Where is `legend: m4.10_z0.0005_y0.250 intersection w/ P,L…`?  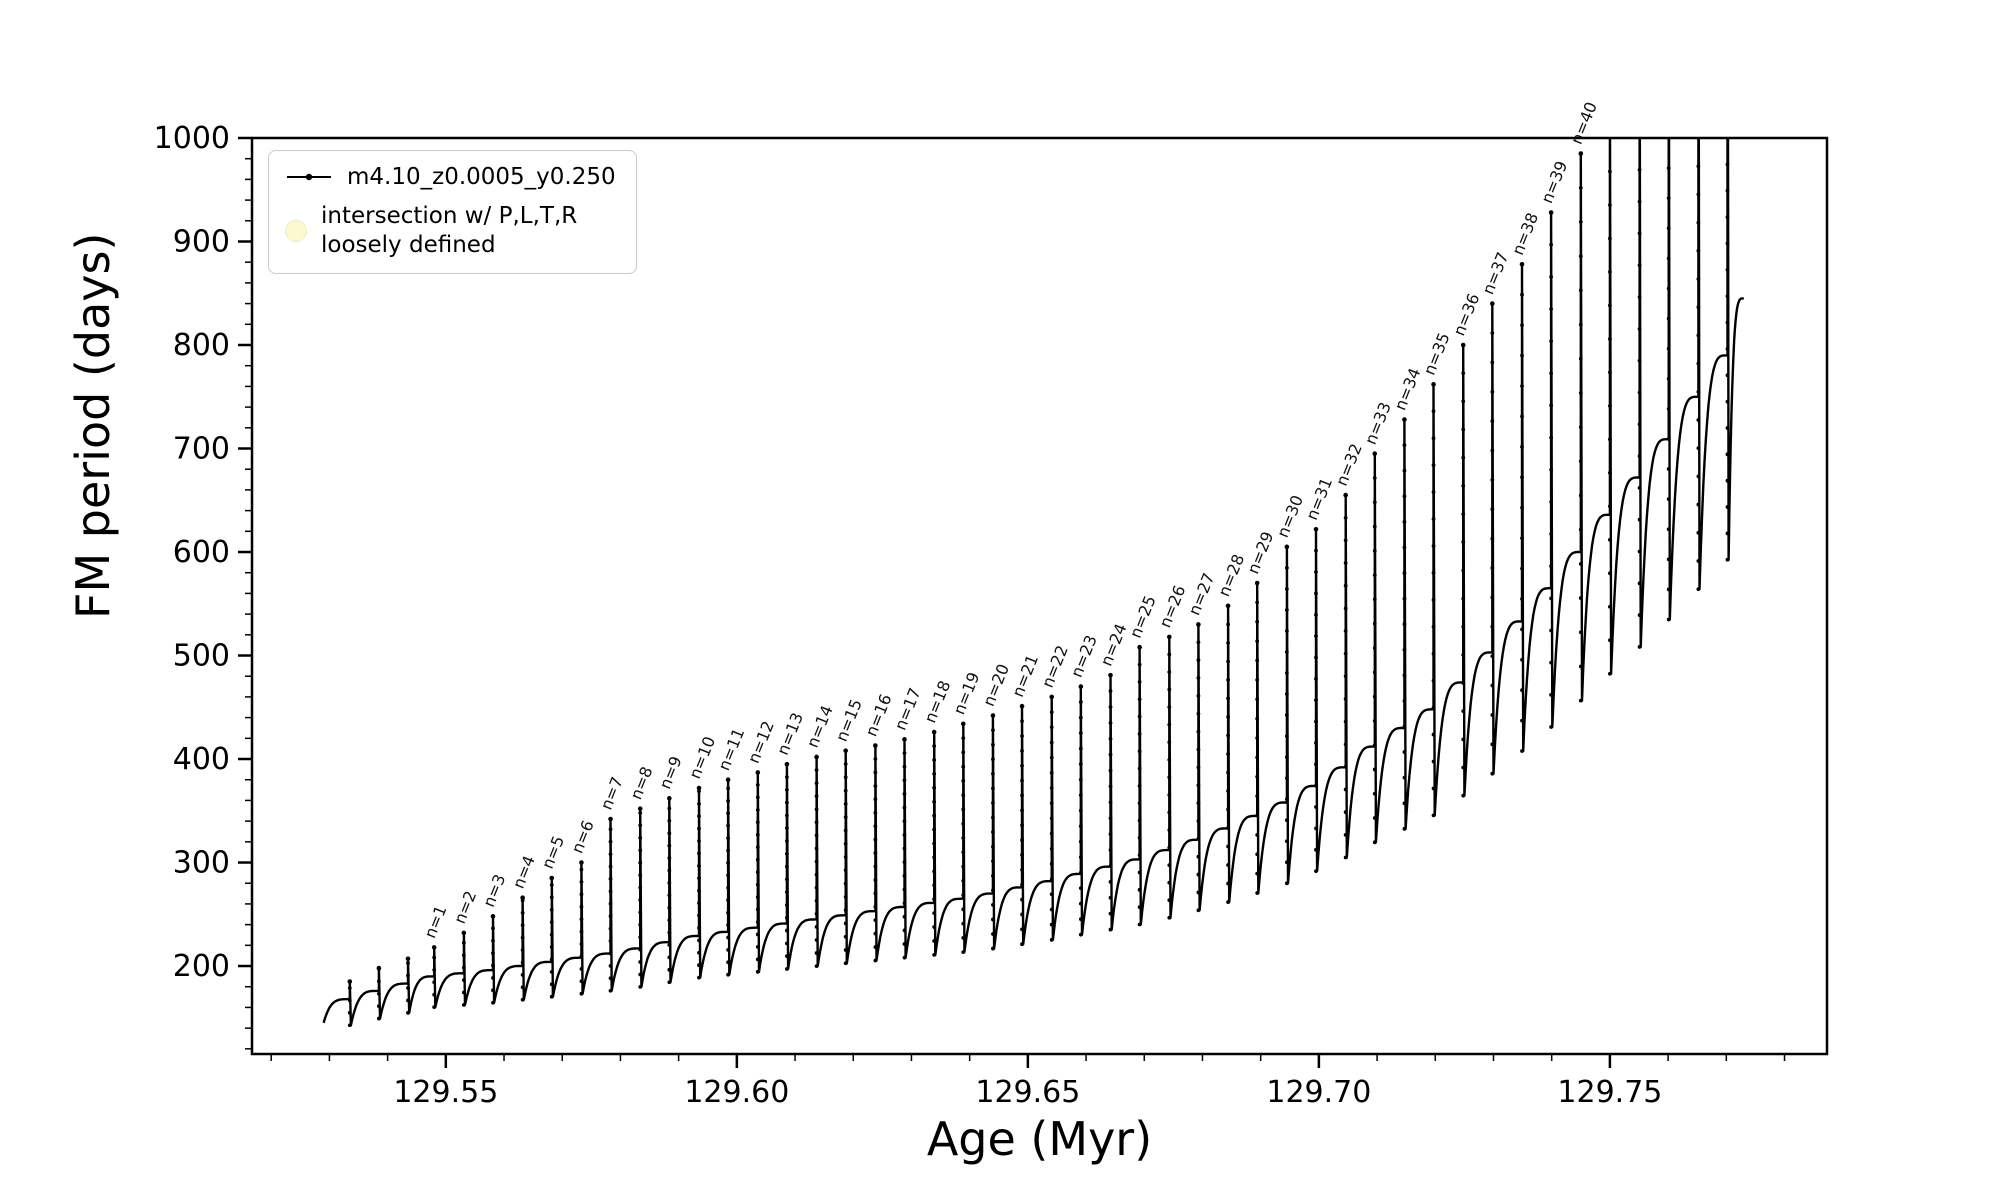 legend: m4.10_z0.0005_y0.250 intersection w/ P,L… is located at coordinates (452, 212).